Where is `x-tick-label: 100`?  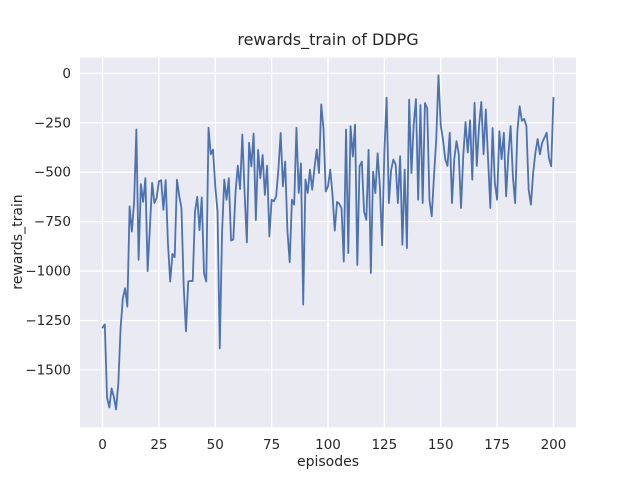 x-tick-label: 100 is located at coordinates (328, 445).